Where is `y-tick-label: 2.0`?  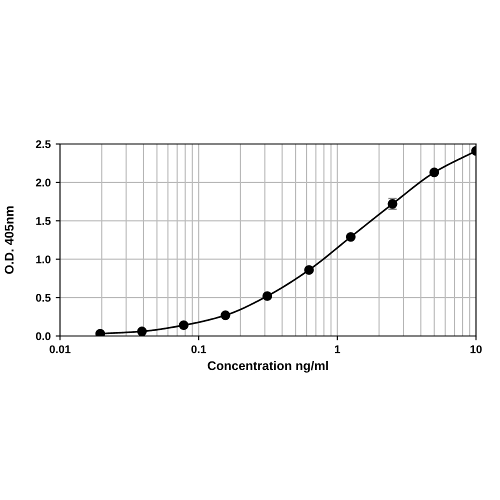
y-tick-label: 2.0 is located at coordinates (43, 182).